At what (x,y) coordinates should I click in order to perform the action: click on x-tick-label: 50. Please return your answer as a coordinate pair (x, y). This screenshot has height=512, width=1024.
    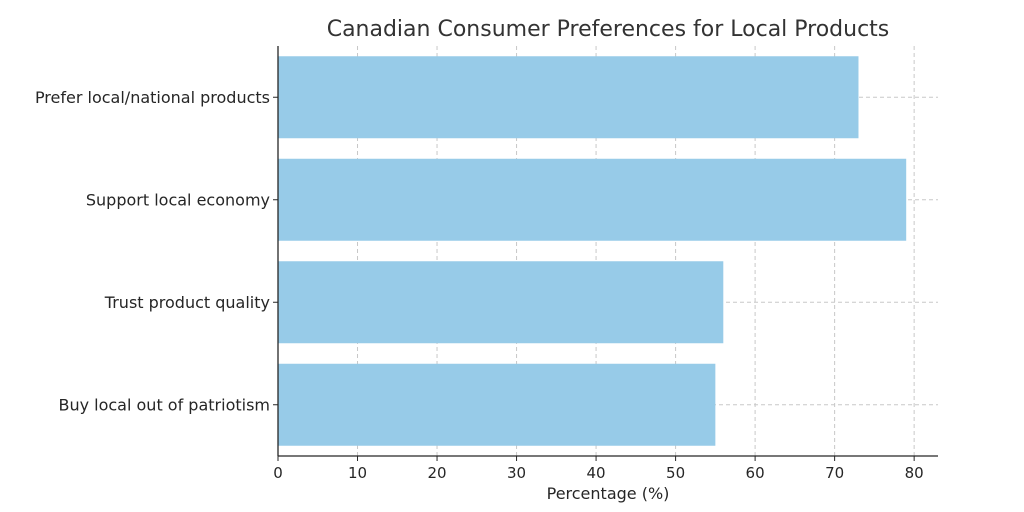
    Looking at the image, I should click on (675, 473).